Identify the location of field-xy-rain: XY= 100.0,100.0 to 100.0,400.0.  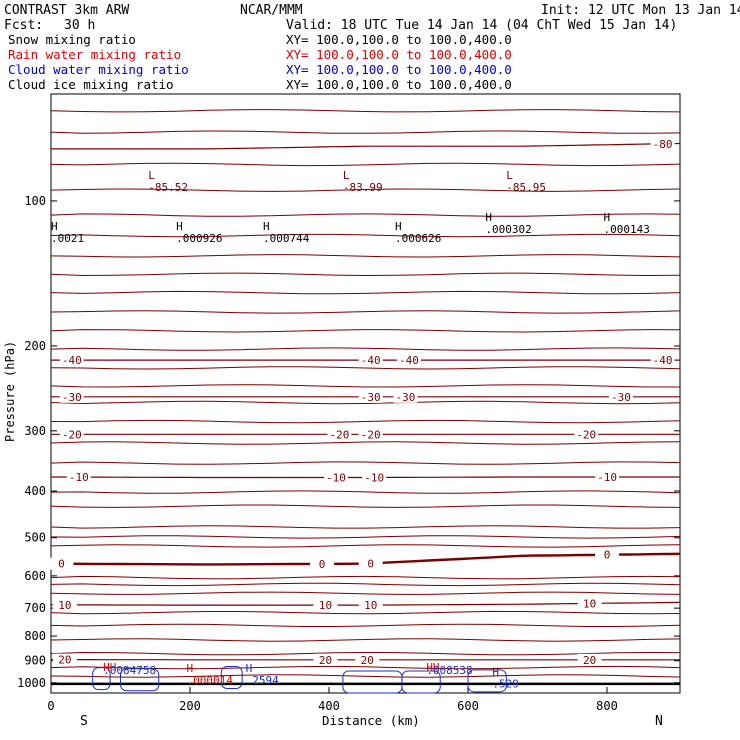
(399, 54).